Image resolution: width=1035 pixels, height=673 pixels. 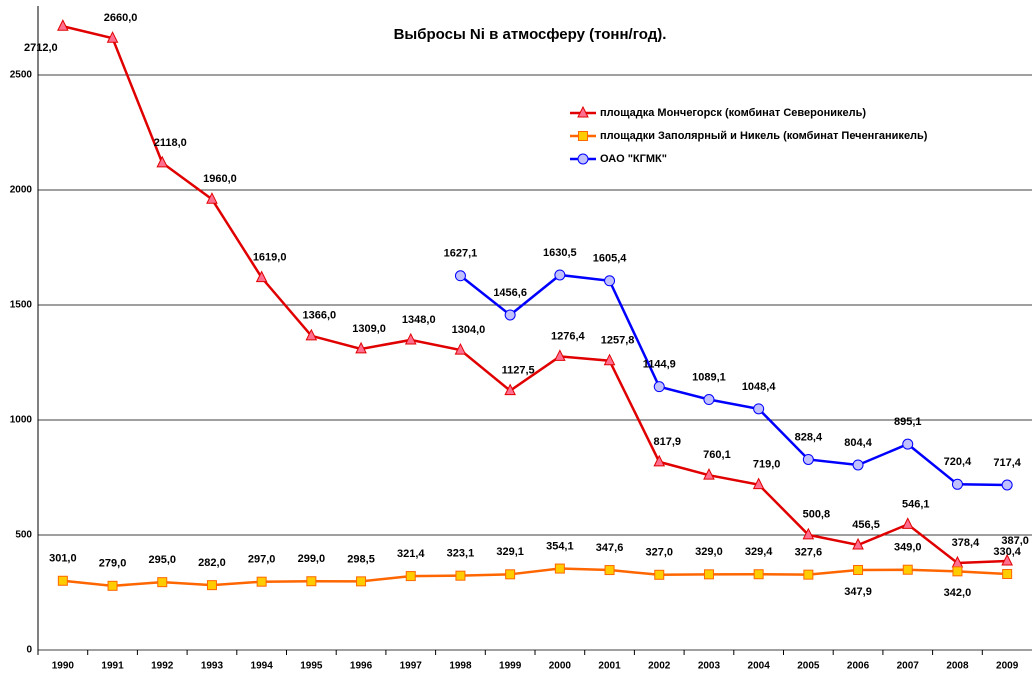 What do you see at coordinates (908, 422) in the screenshot?
I see `data-label: 895,1` at bounding box center [908, 422].